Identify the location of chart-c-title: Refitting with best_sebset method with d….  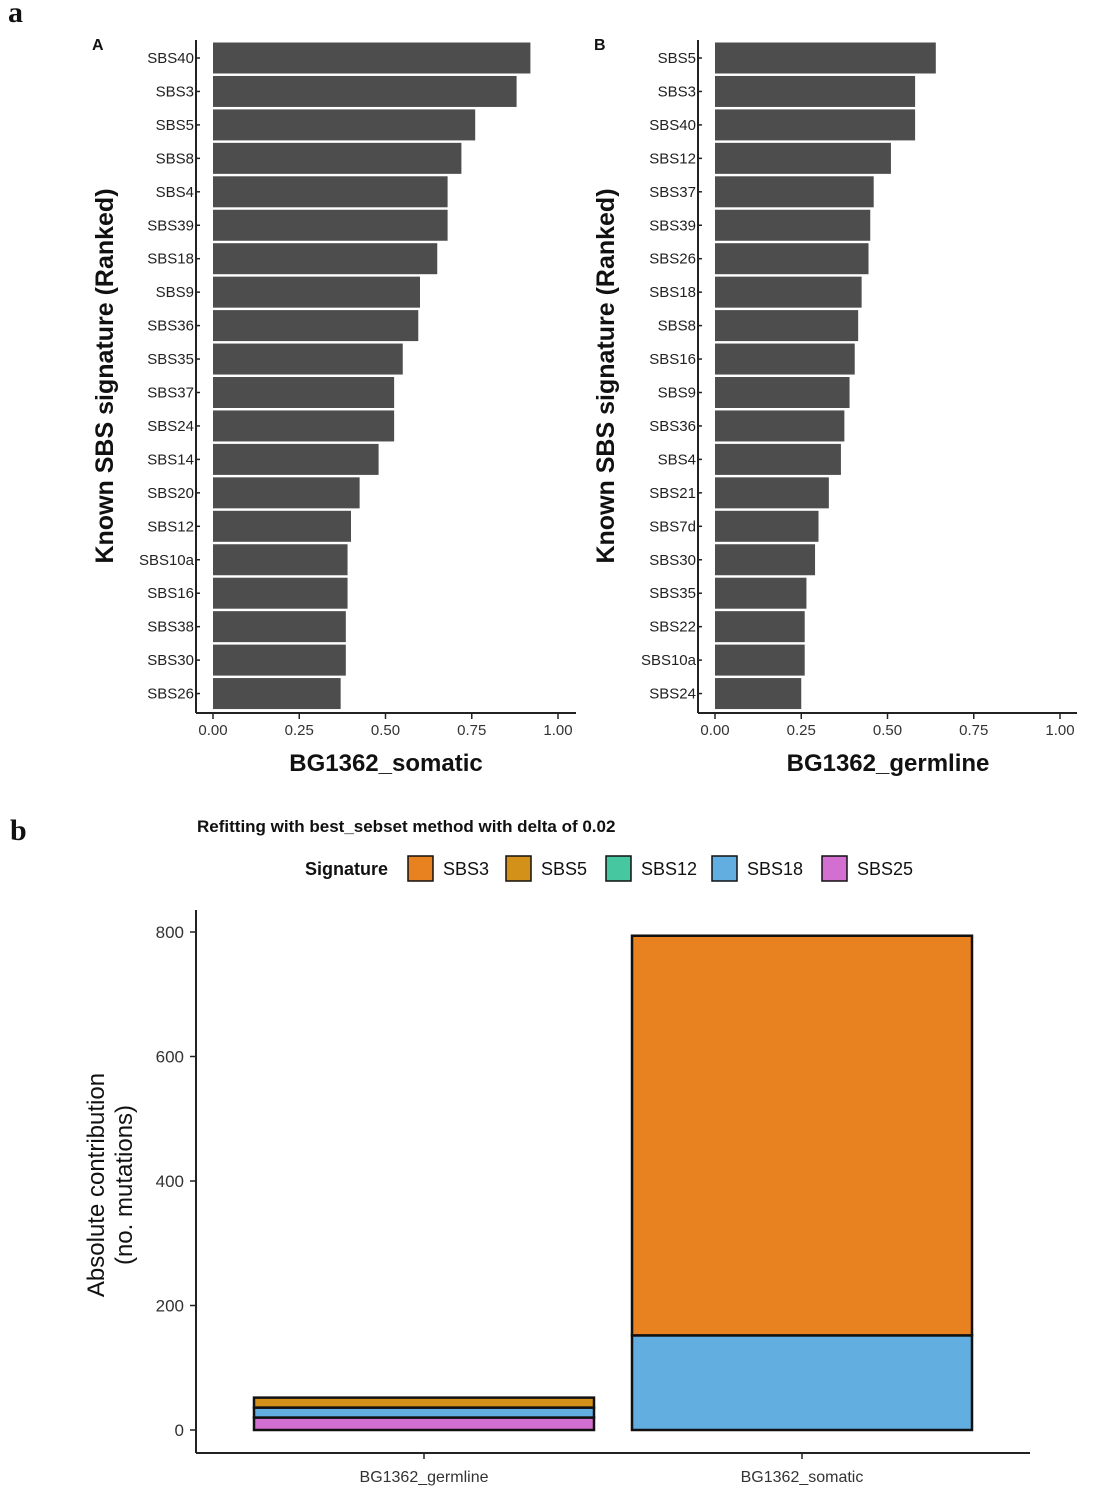
(406, 826).